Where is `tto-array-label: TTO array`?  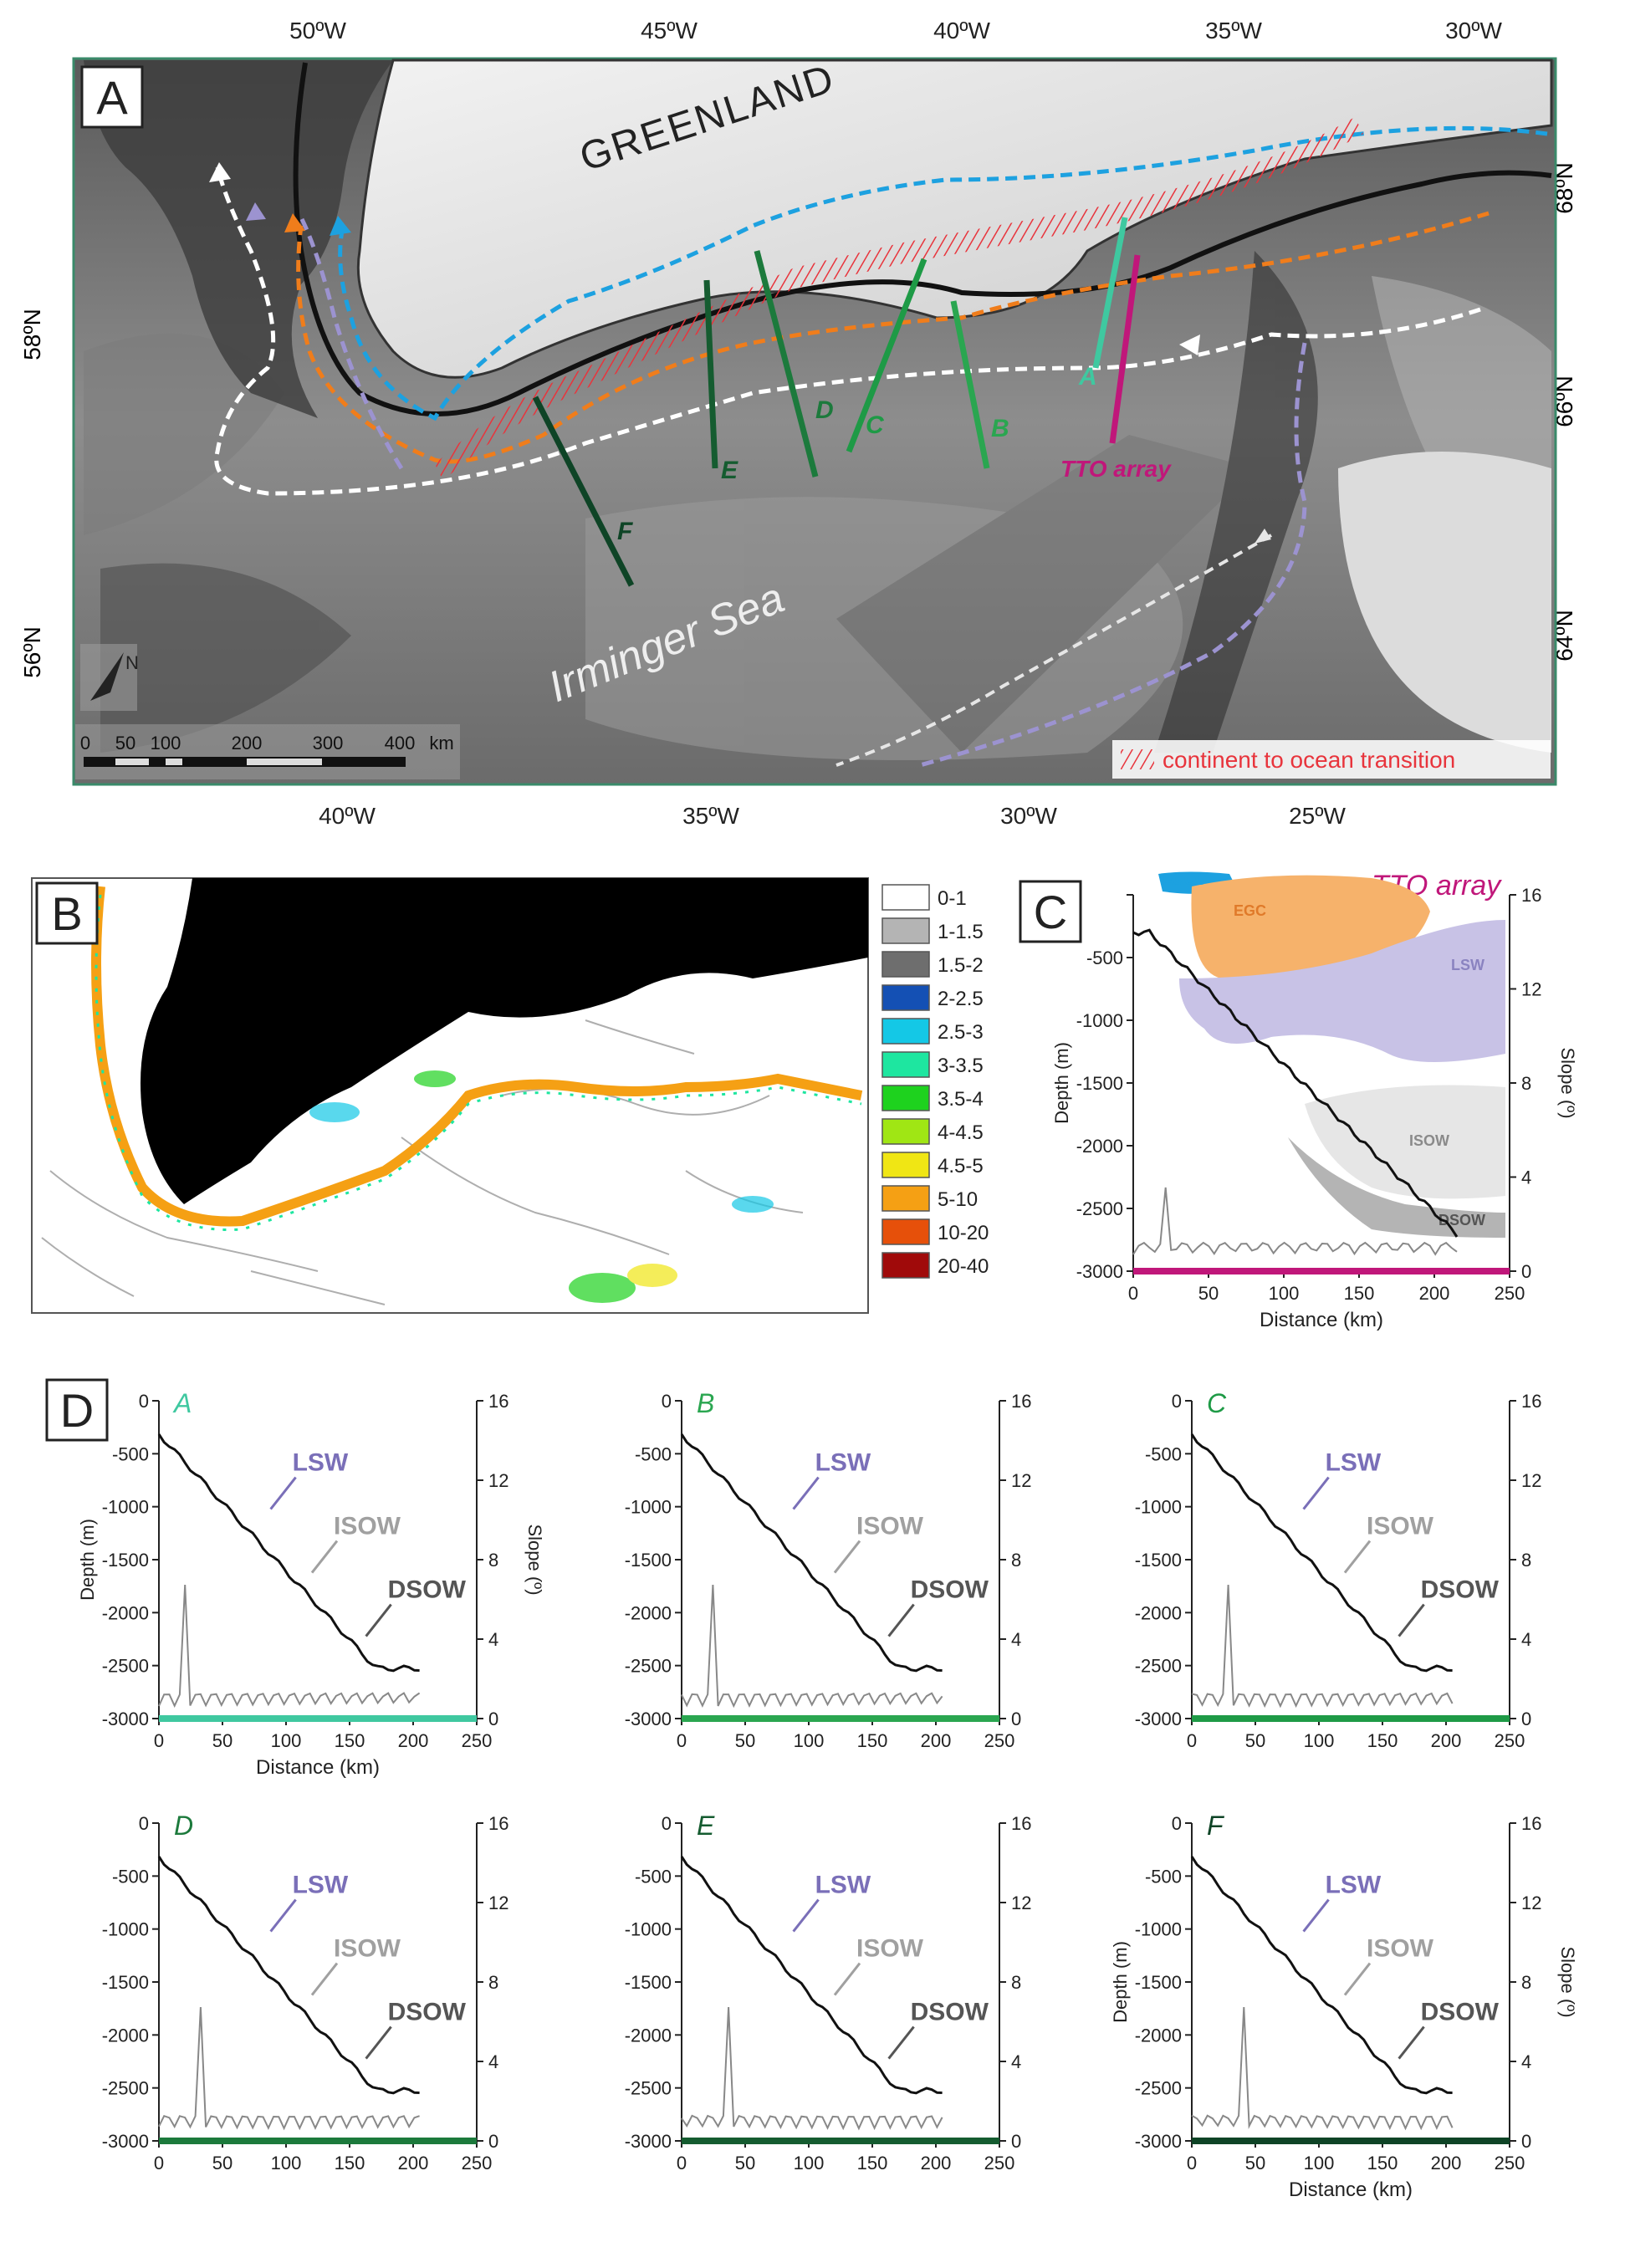 tto-array-label: TTO array is located at coordinates (1116, 469).